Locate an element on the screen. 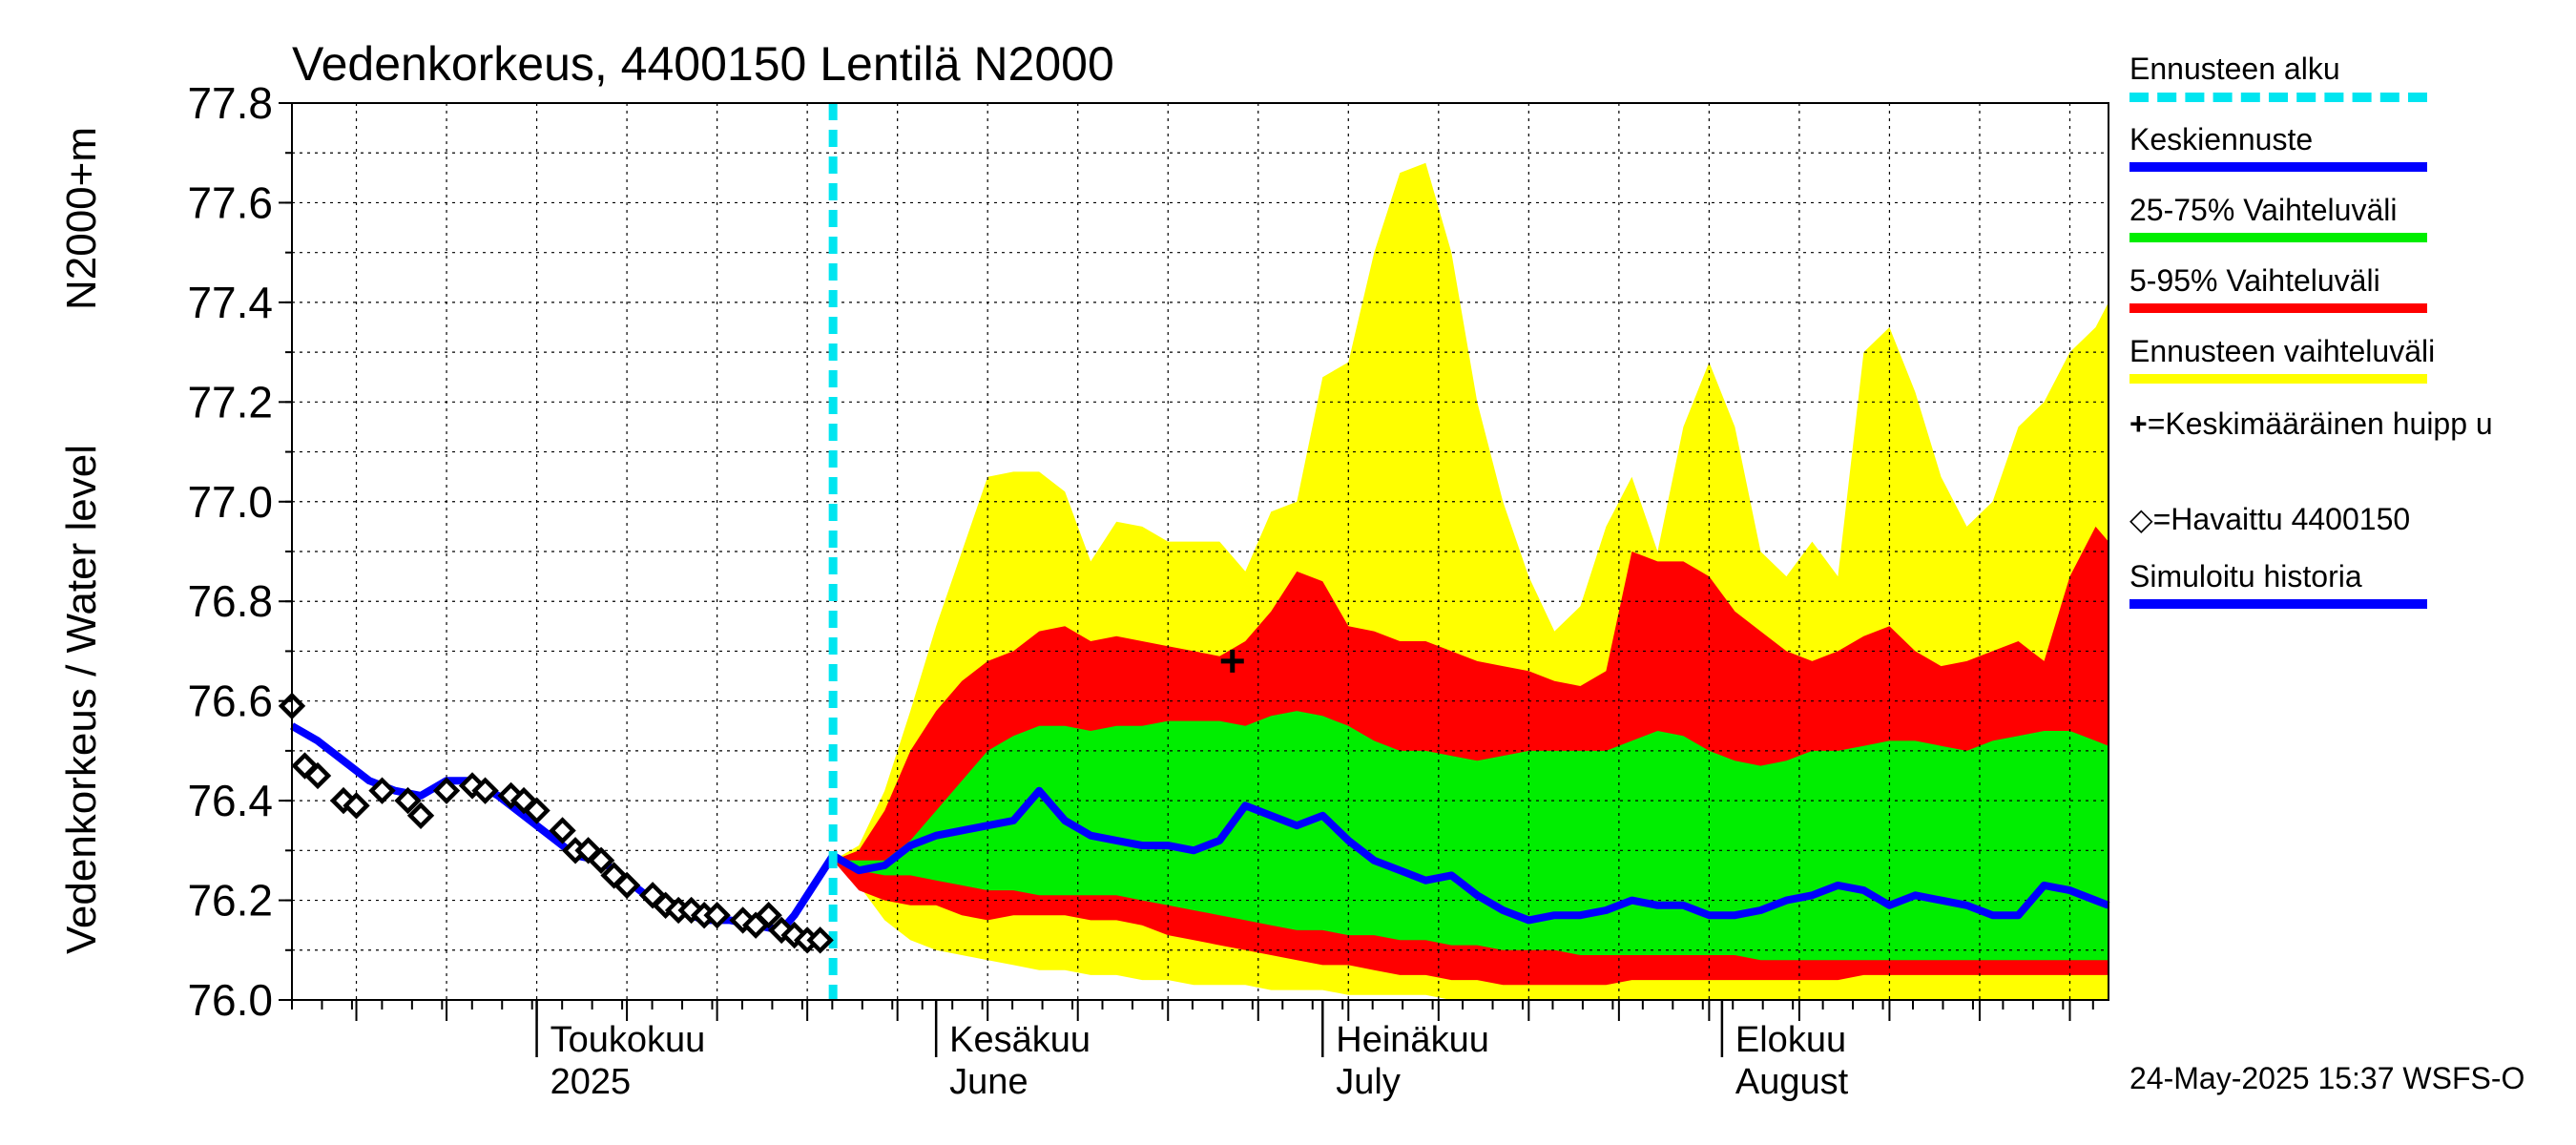  legend-forecast-start-label: Ennusteen alku is located at coordinates (2234, 69).